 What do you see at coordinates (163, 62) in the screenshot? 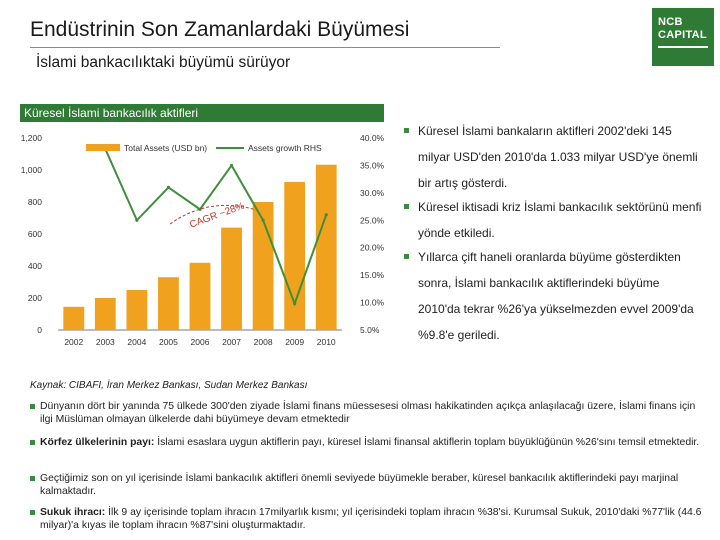
I see `page-subtitle: İslami bankacılıktaki büyümü sürüyor` at bounding box center [163, 62].